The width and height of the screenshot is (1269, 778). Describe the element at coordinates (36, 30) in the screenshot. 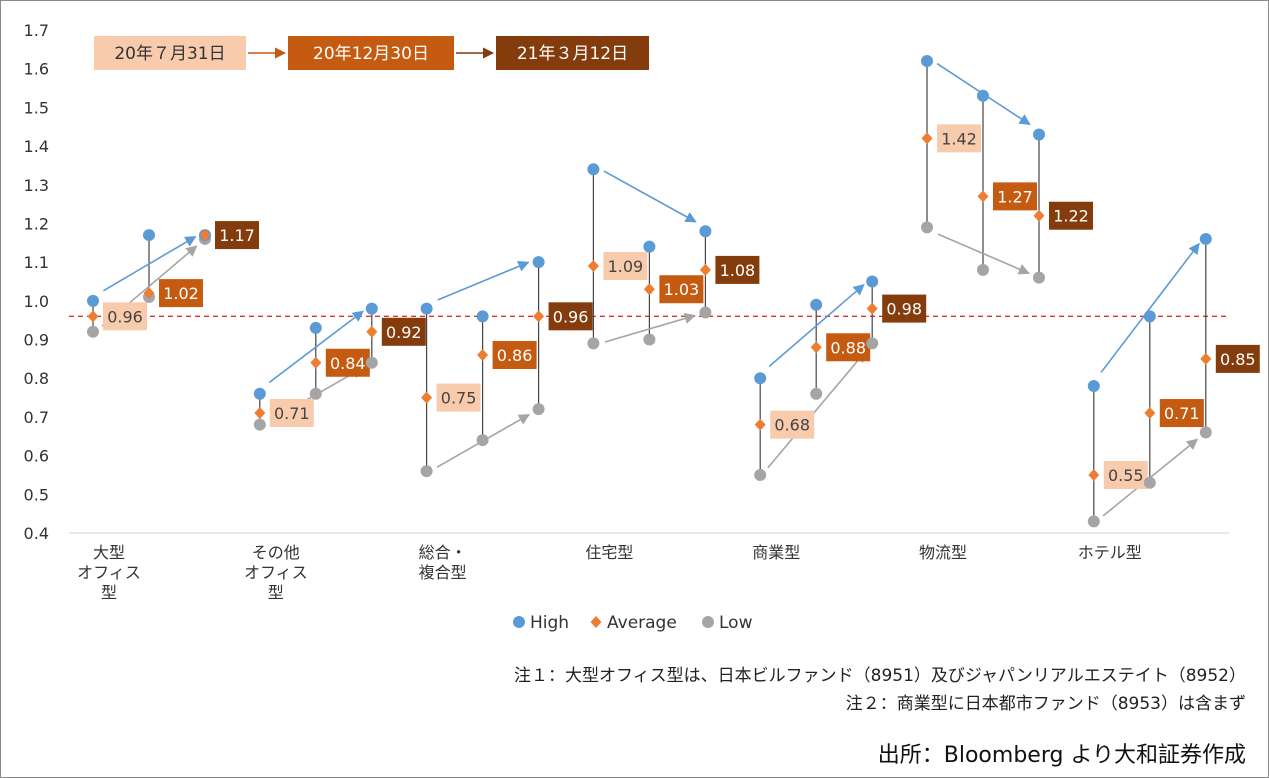

I see `y-tick-label: 1.7` at that location.